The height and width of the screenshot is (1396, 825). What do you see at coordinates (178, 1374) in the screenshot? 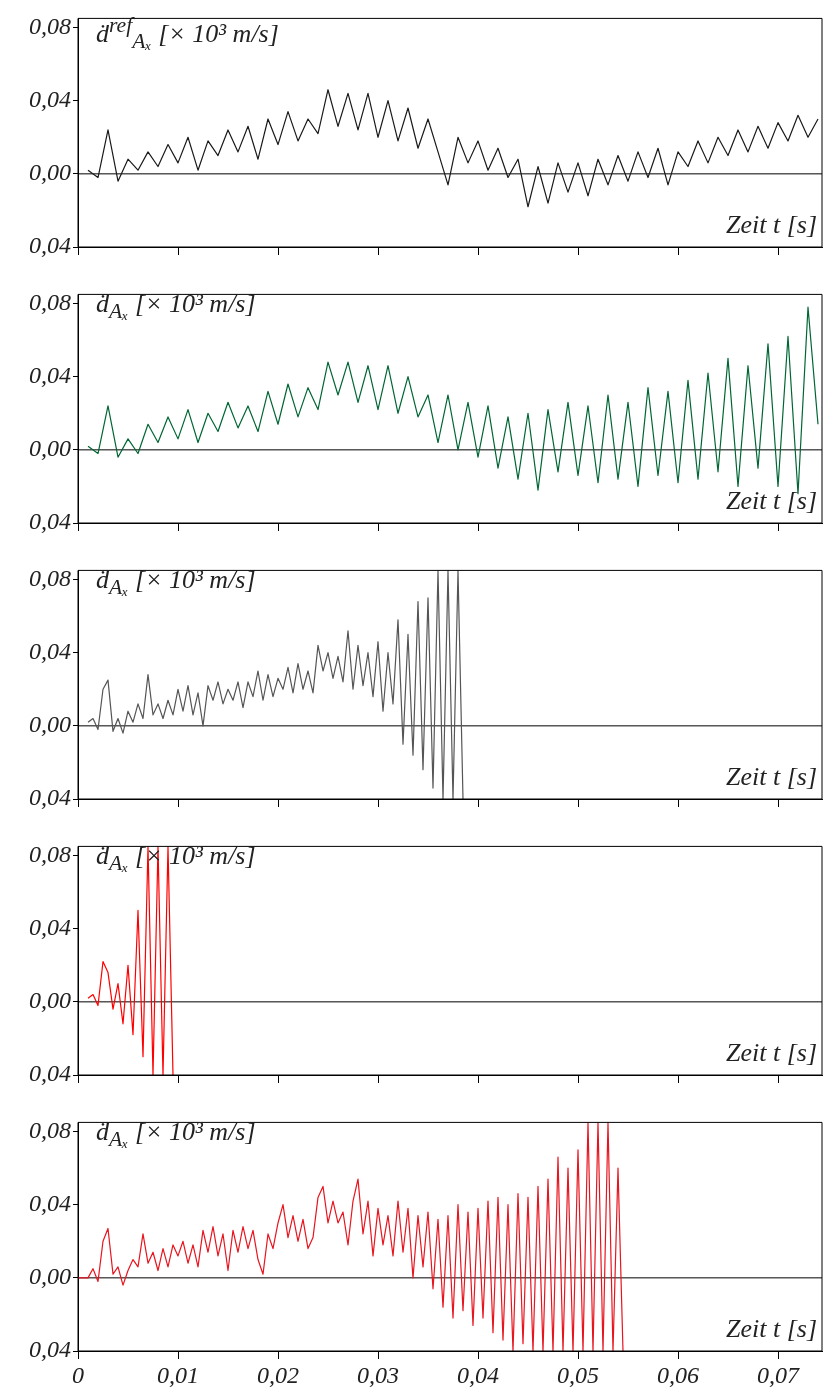
I see `x-tick-label: 0,01` at bounding box center [178, 1374].